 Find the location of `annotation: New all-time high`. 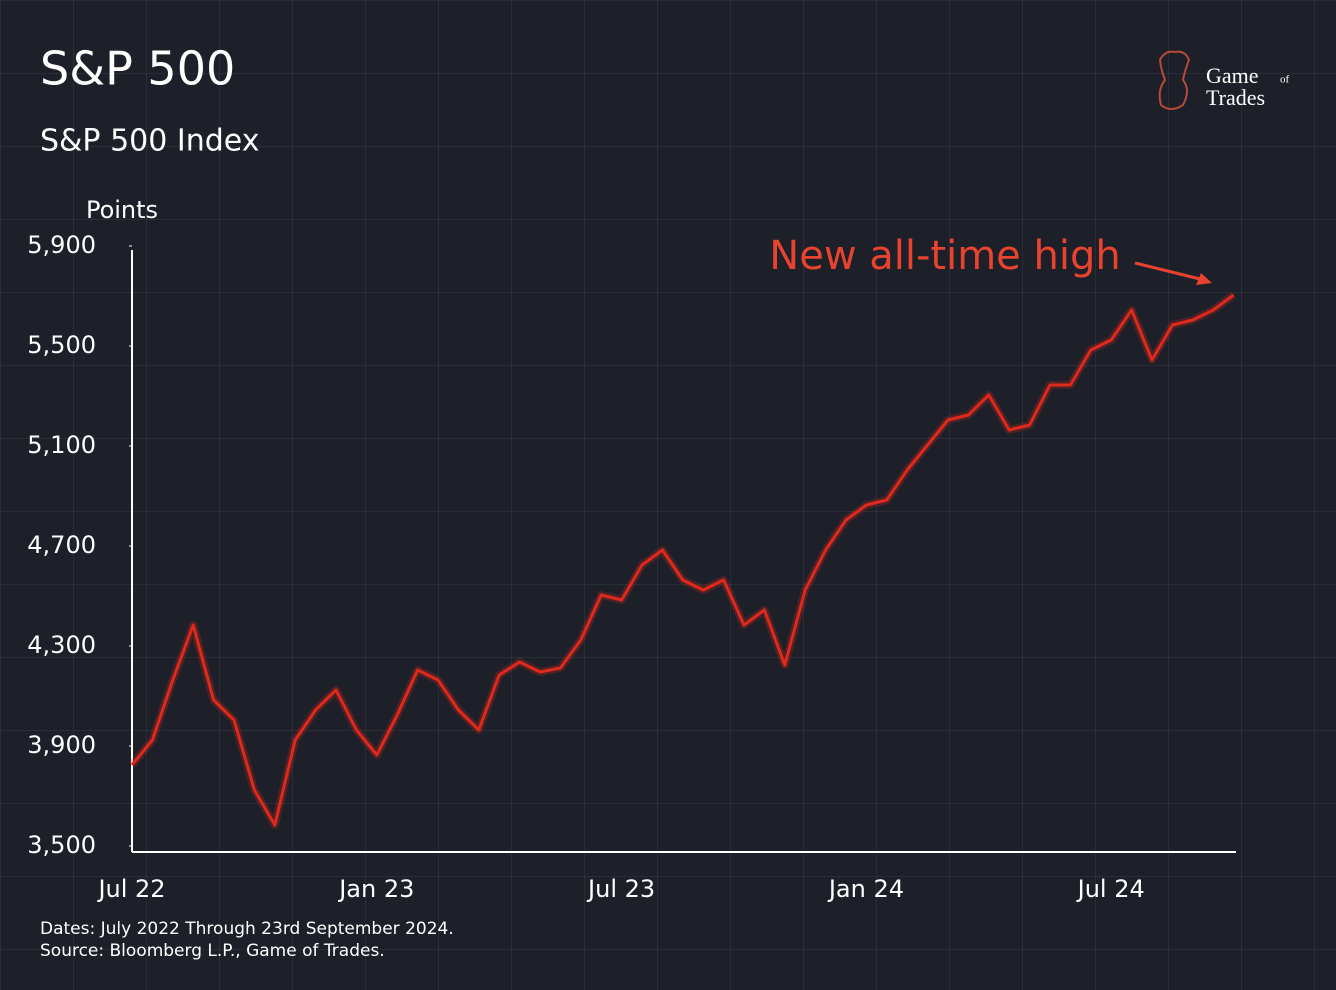

annotation: New all-time high is located at coordinates (944, 256).